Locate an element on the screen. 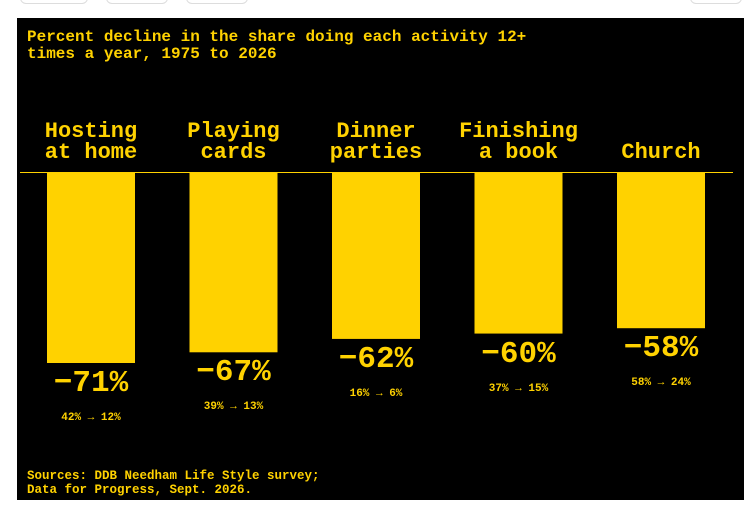  change-label: 39% → 13% is located at coordinates (233, 407).